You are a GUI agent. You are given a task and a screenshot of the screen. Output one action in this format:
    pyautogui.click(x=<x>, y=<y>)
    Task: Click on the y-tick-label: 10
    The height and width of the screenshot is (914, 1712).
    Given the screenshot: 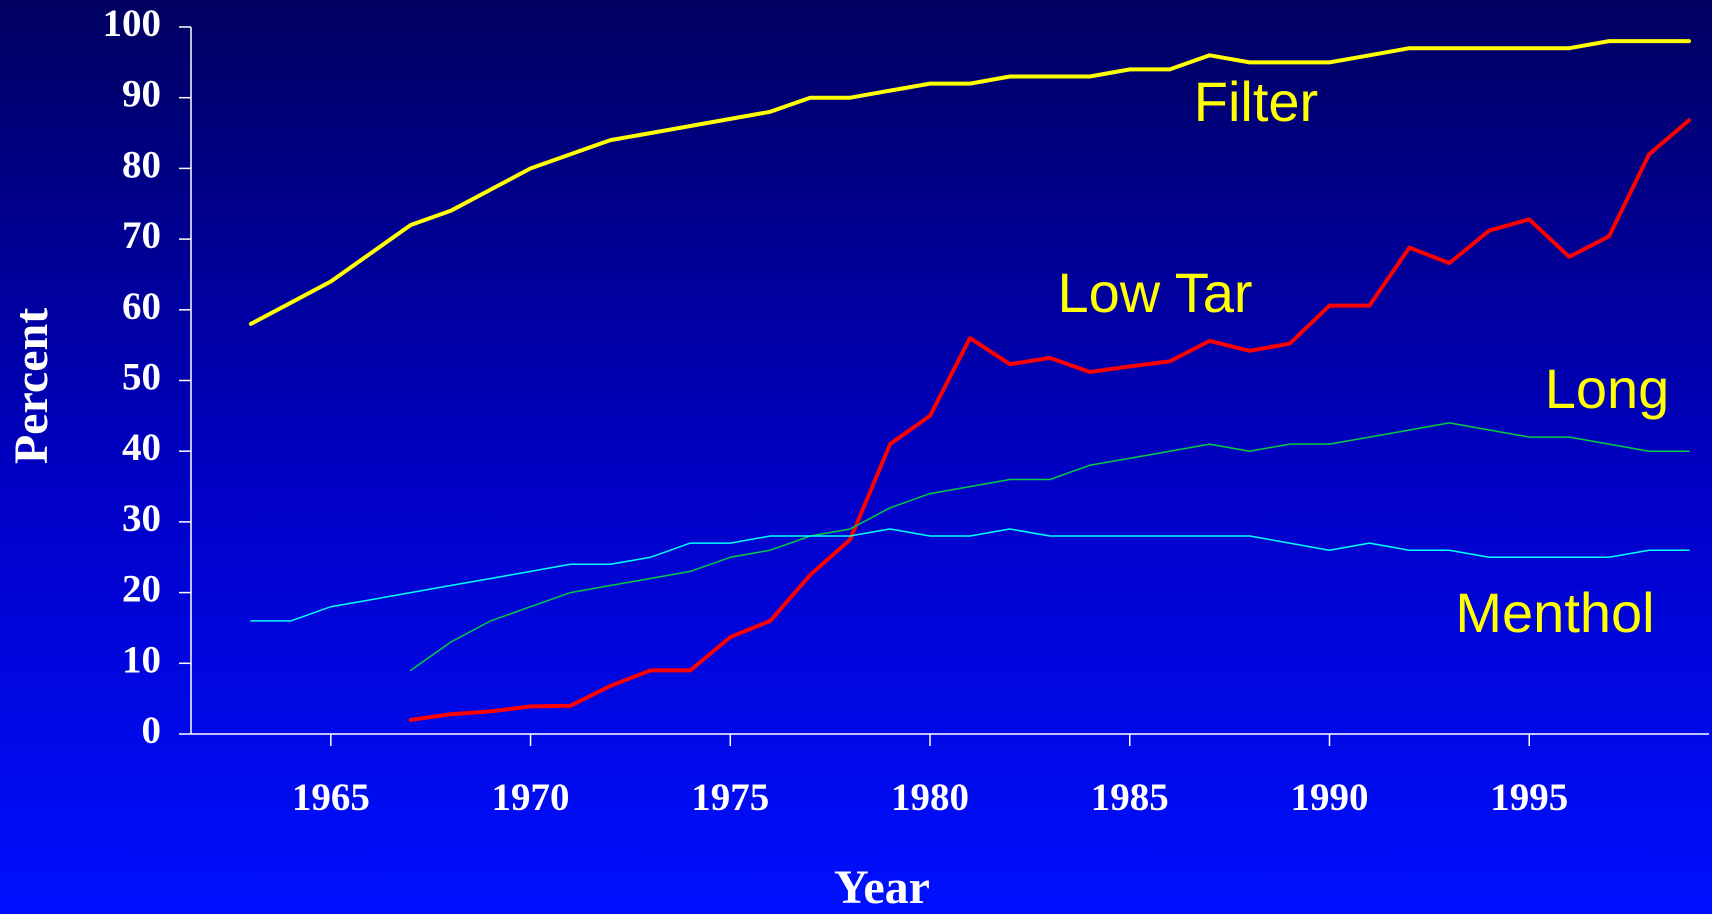 What is the action you would take?
    pyautogui.click(x=141, y=659)
    